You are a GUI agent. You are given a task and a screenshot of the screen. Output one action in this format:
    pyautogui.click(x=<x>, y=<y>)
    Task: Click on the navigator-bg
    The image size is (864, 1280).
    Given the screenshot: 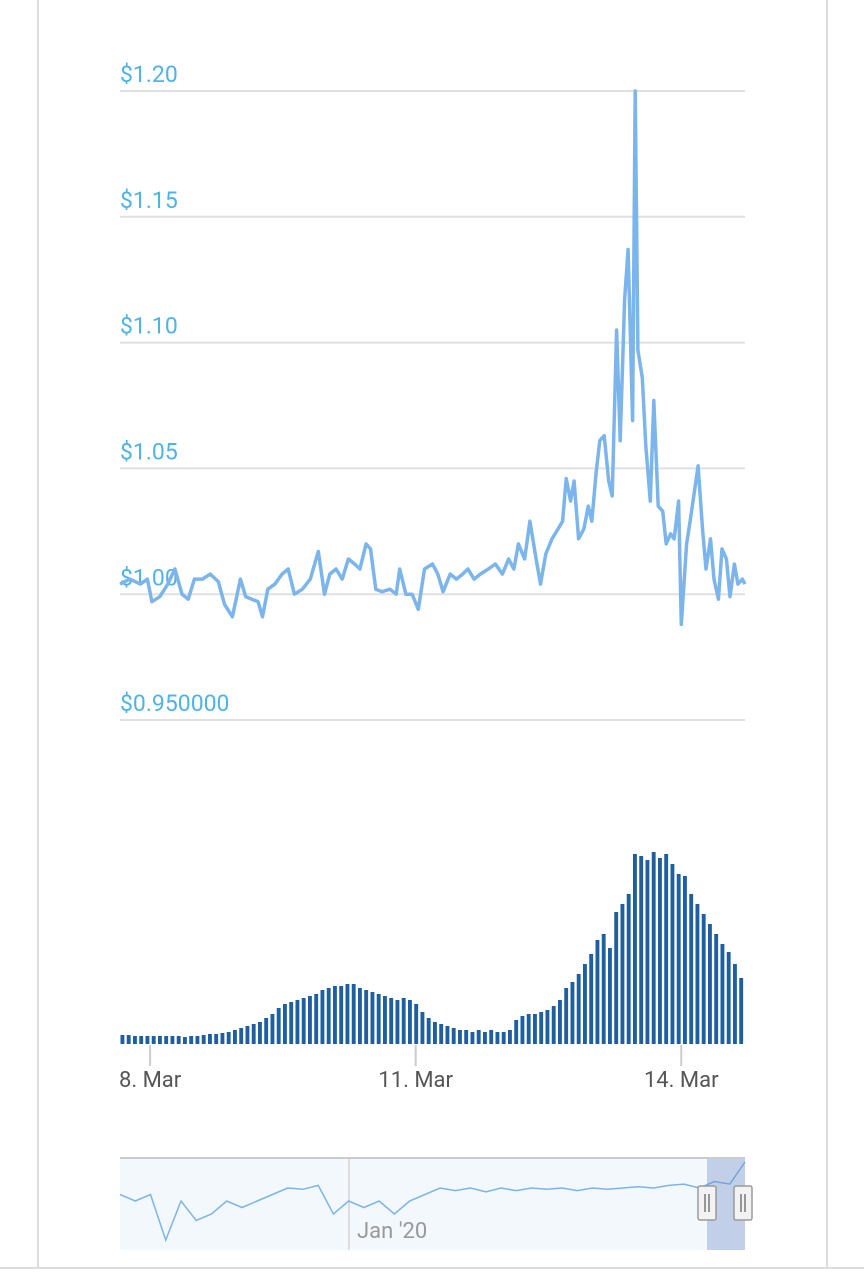 What is the action you would take?
    pyautogui.click(x=432, y=1204)
    